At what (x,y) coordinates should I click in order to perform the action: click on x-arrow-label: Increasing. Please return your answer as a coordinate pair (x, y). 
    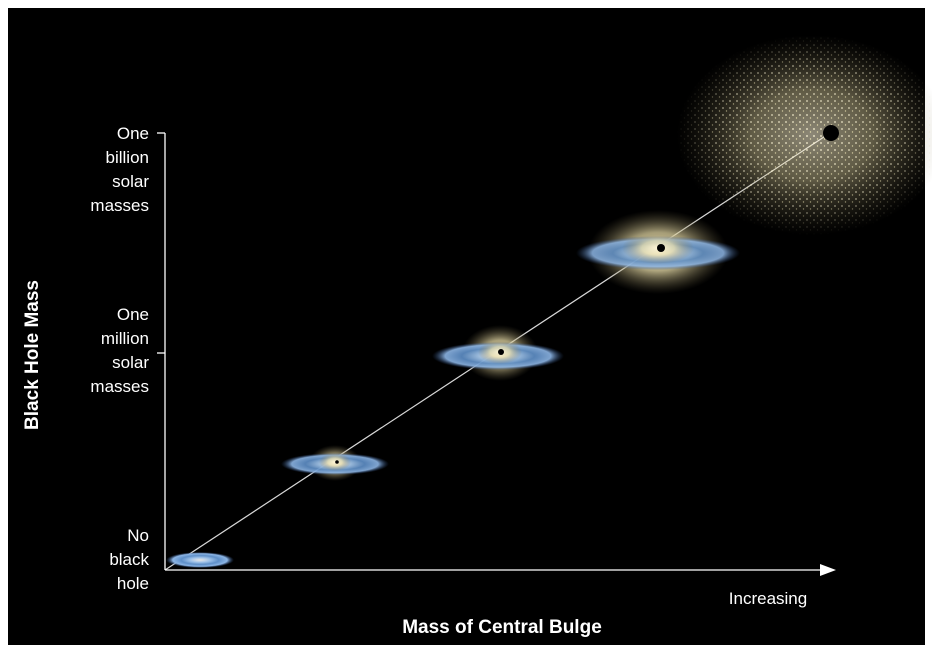
    Looking at the image, I should click on (768, 598).